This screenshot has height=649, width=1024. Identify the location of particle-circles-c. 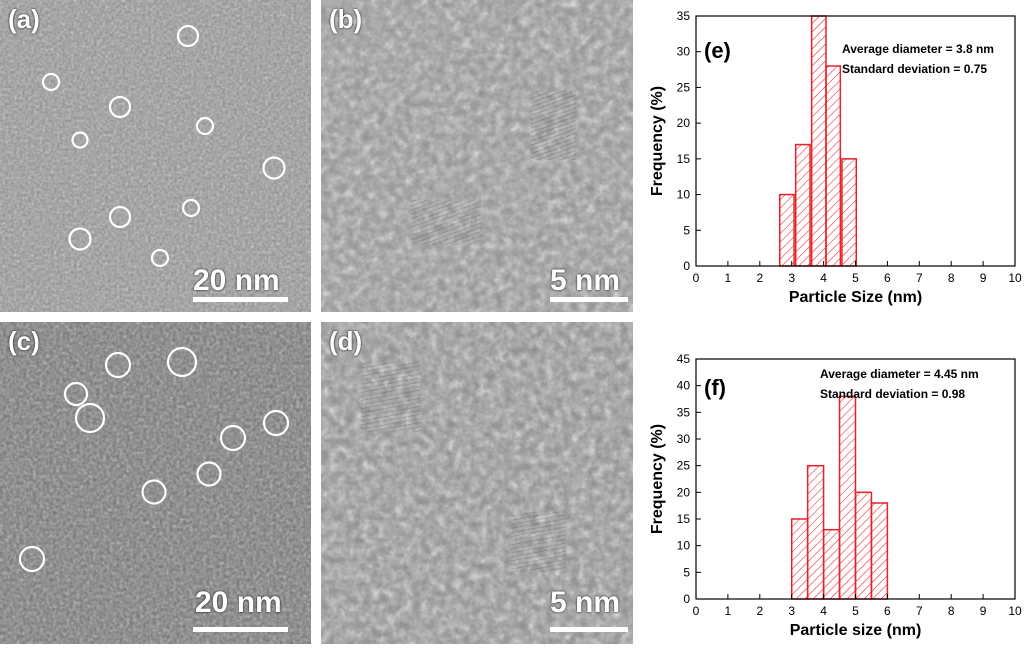
(154, 459).